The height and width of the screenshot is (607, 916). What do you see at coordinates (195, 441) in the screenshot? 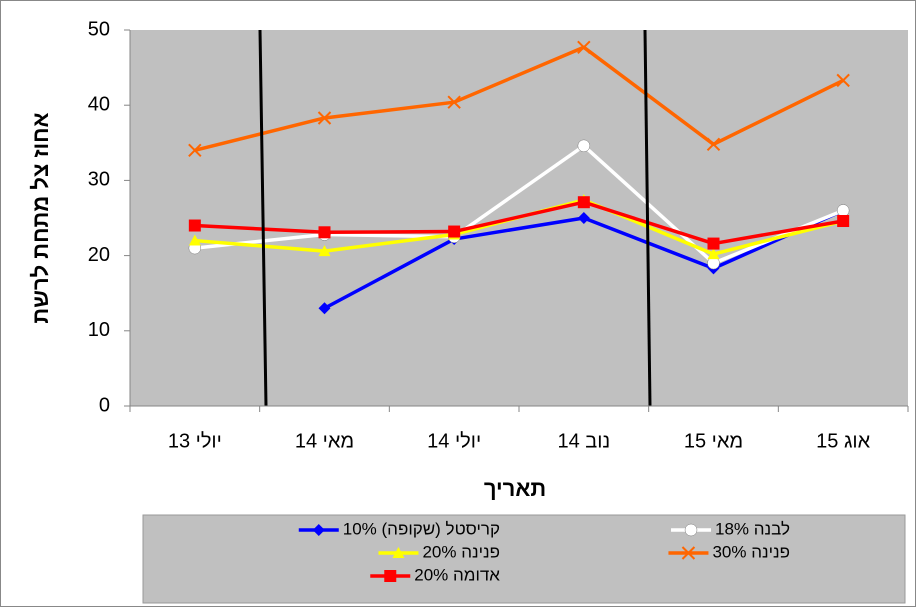
I see `x-tick-label: יולי 13` at bounding box center [195, 441].